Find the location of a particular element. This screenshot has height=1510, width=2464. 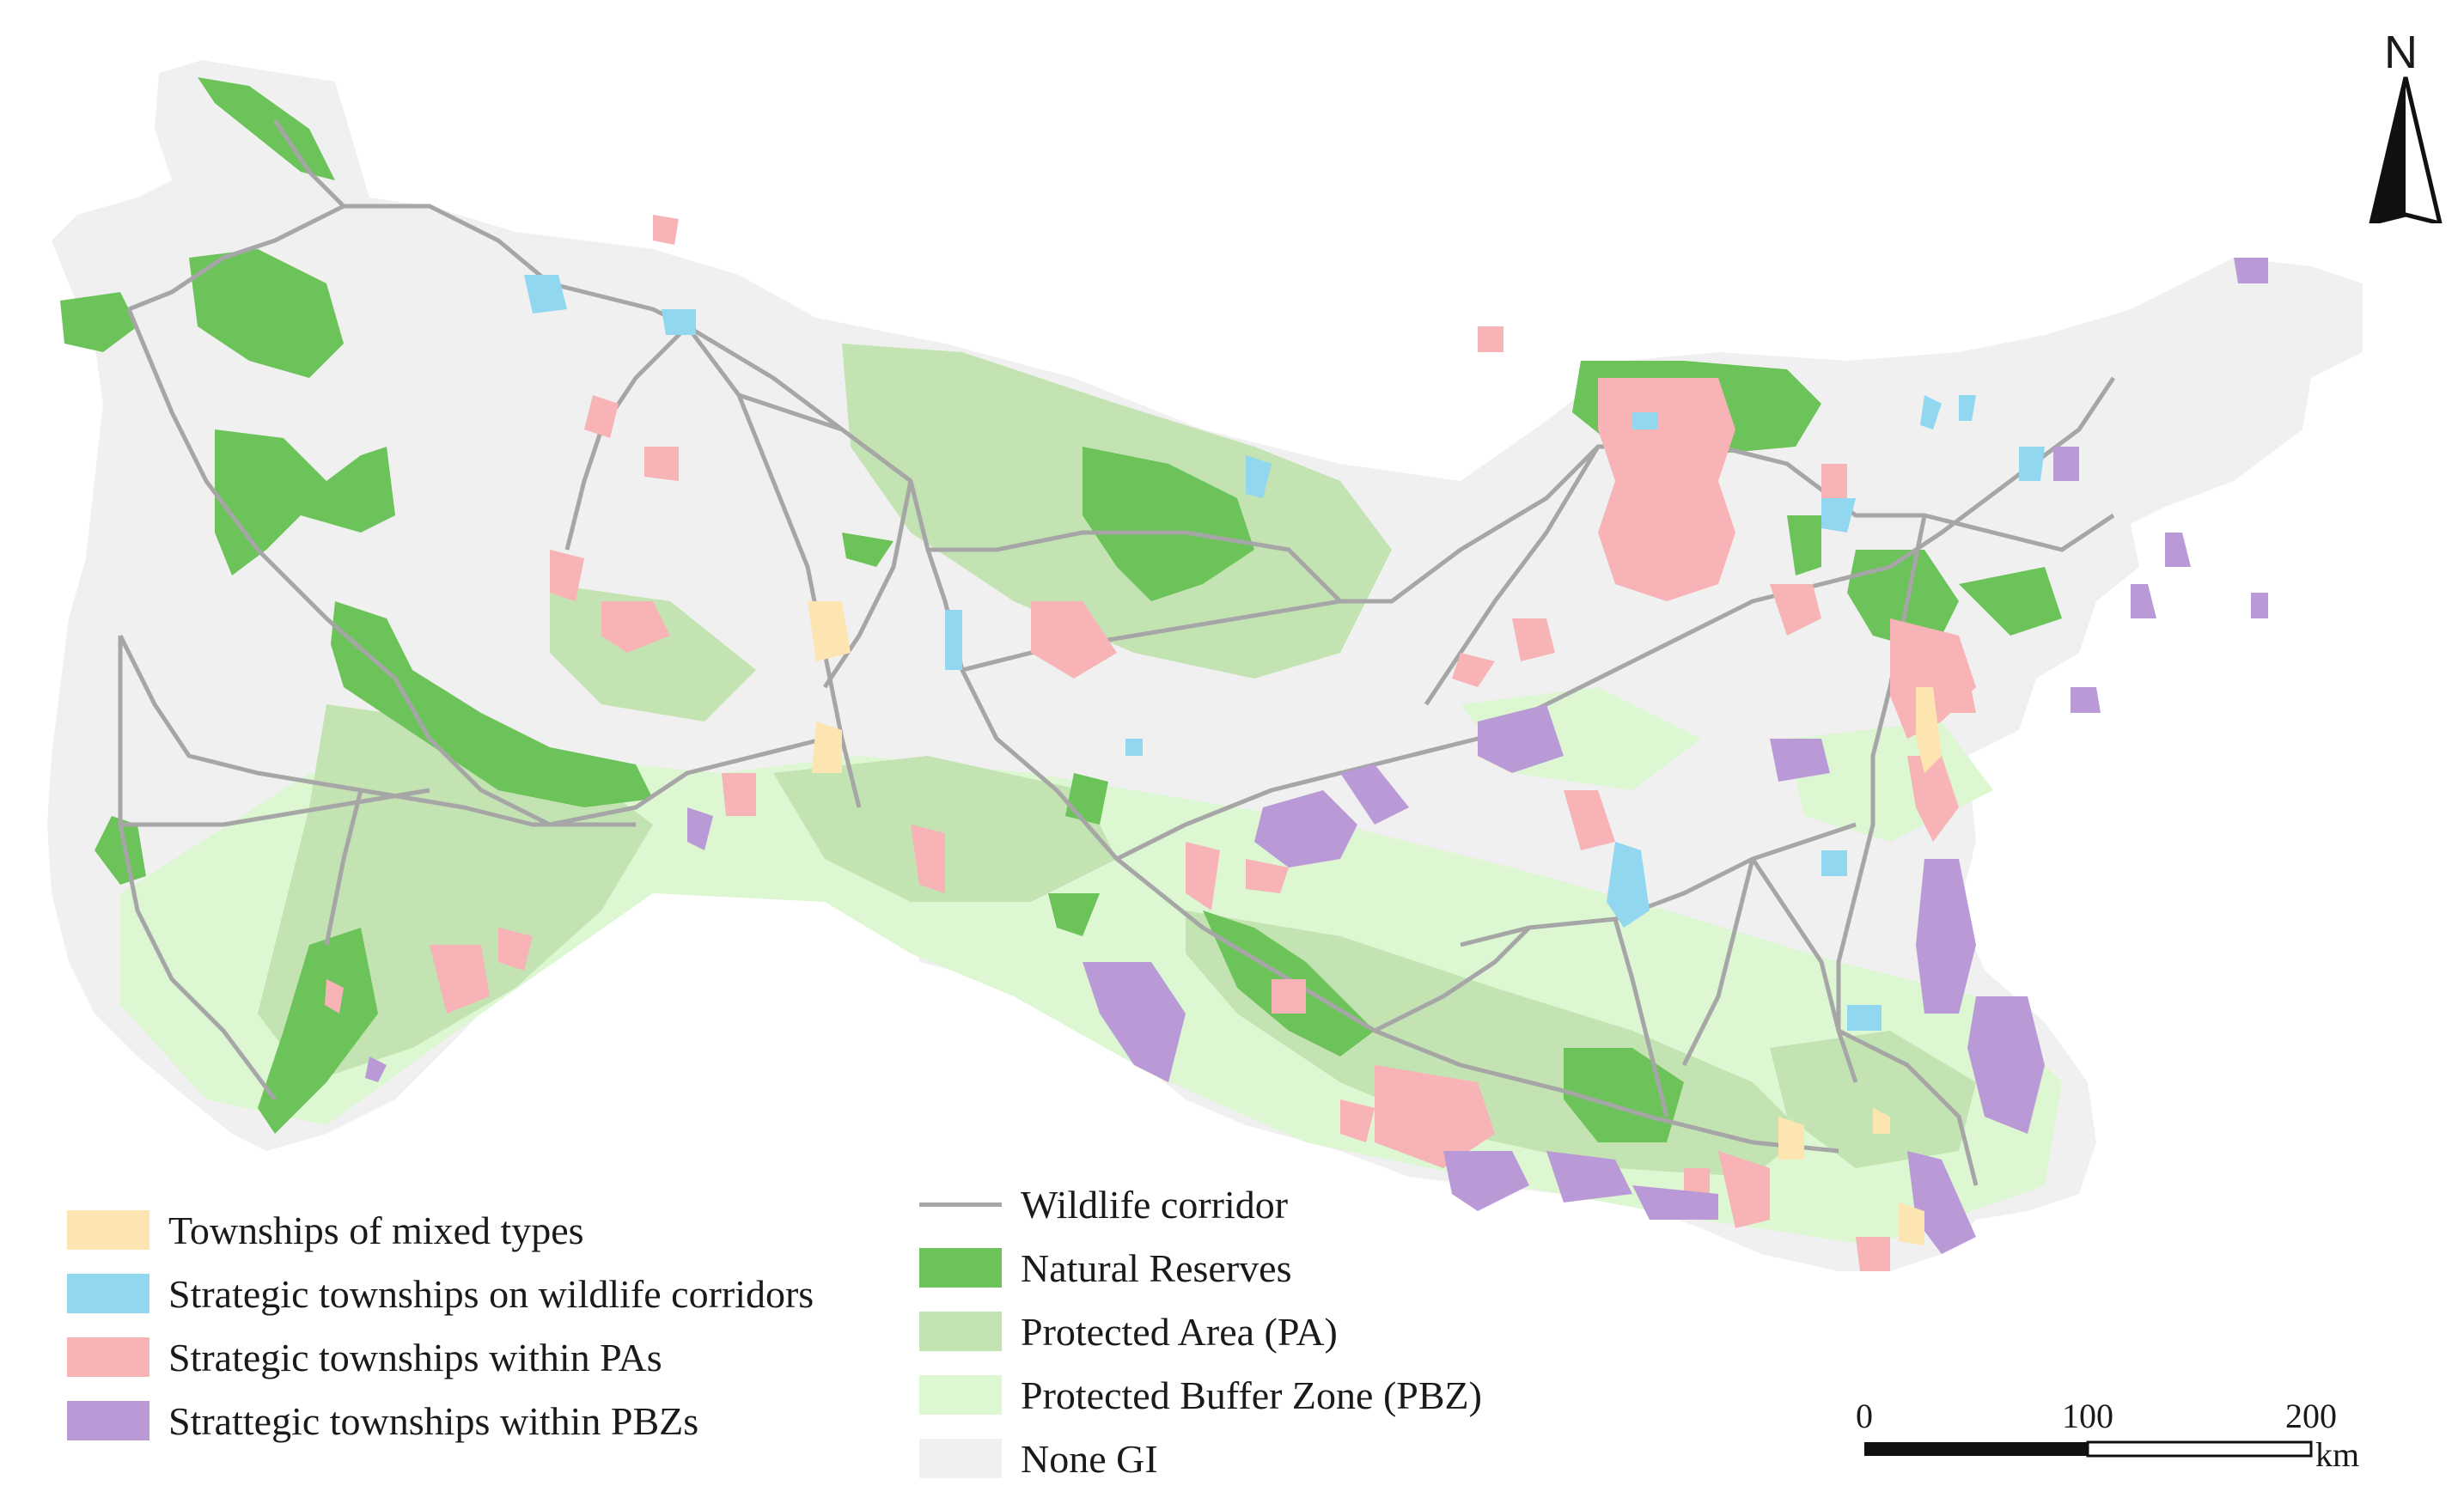

legend-item-pas: Strategic townships within PAs is located at coordinates (440, 1357).